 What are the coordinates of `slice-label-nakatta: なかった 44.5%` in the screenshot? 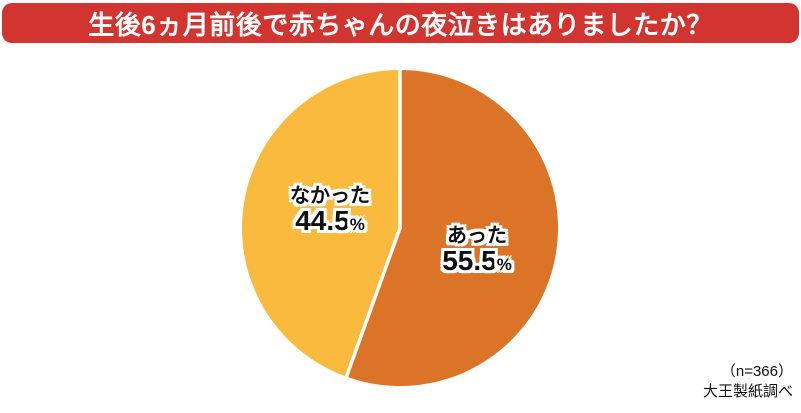 It's located at (330, 212).